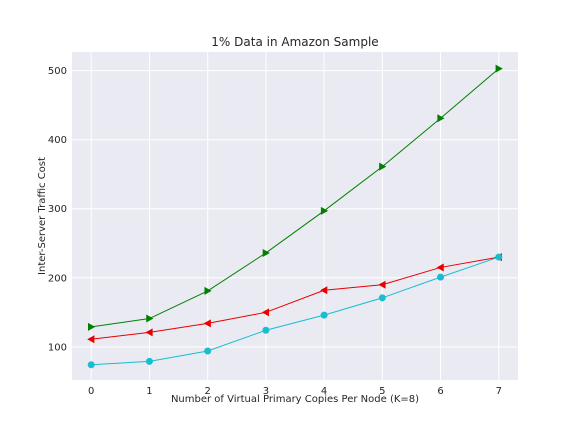  I want to click on x-tick-label: 7, so click(499, 391).